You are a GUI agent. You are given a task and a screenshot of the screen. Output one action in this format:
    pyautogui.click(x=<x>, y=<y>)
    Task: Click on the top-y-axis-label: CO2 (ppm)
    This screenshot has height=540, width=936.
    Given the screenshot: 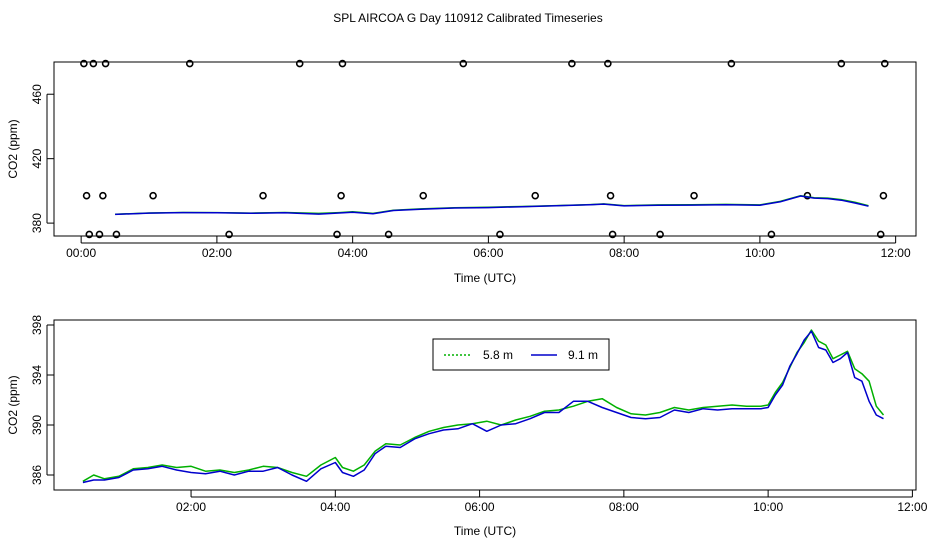 What is the action you would take?
    pyautogui.click(x=13, y=148)
    